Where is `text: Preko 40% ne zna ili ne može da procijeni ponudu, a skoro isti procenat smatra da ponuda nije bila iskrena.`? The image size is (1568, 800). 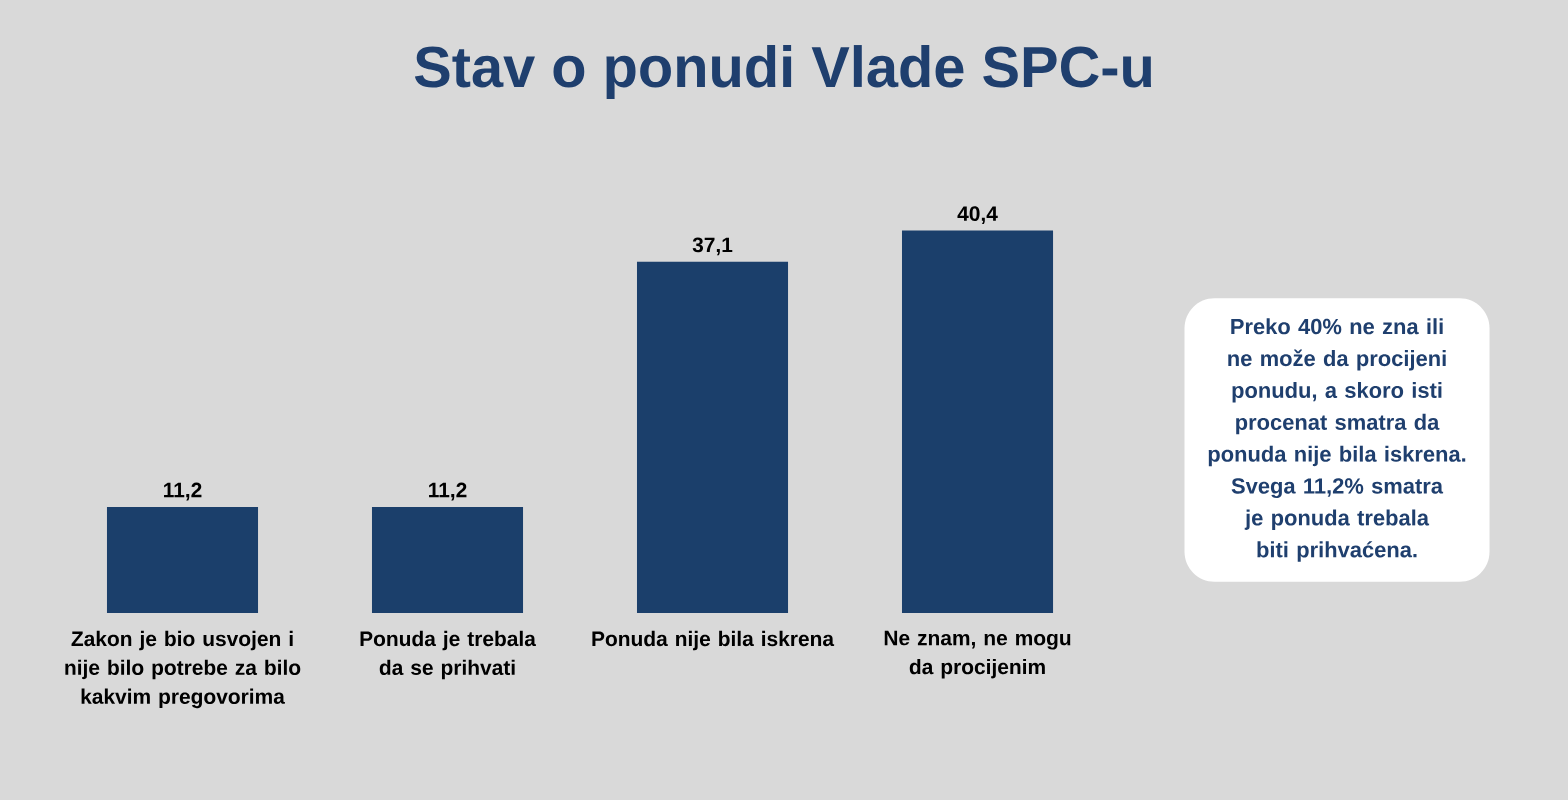 text: Preko 40% ne zna ili ne može da procijeni ponudu, a skoro isti procenat smatra da ponuda nije bila iskrena. is located at coordinates (1337, 392).